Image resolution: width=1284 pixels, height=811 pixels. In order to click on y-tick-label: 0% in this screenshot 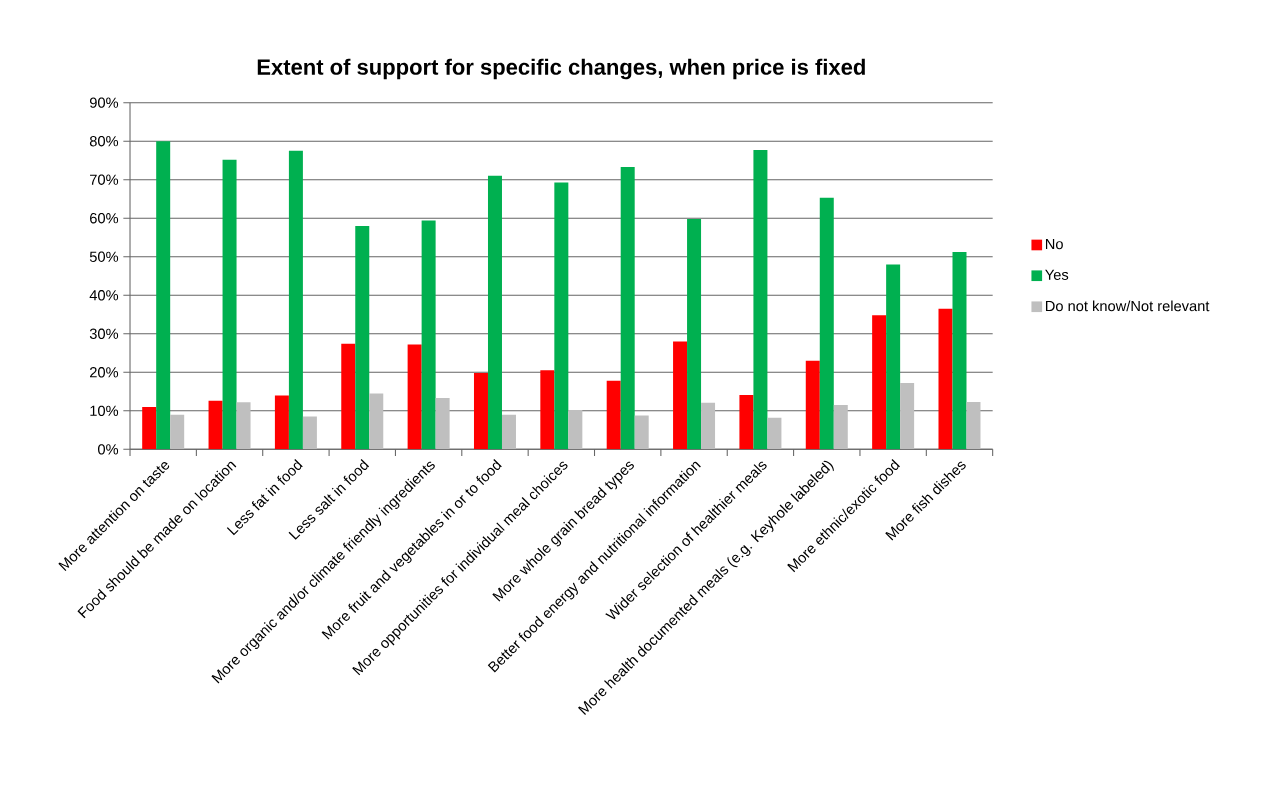, I will do `click(108, 449)`.